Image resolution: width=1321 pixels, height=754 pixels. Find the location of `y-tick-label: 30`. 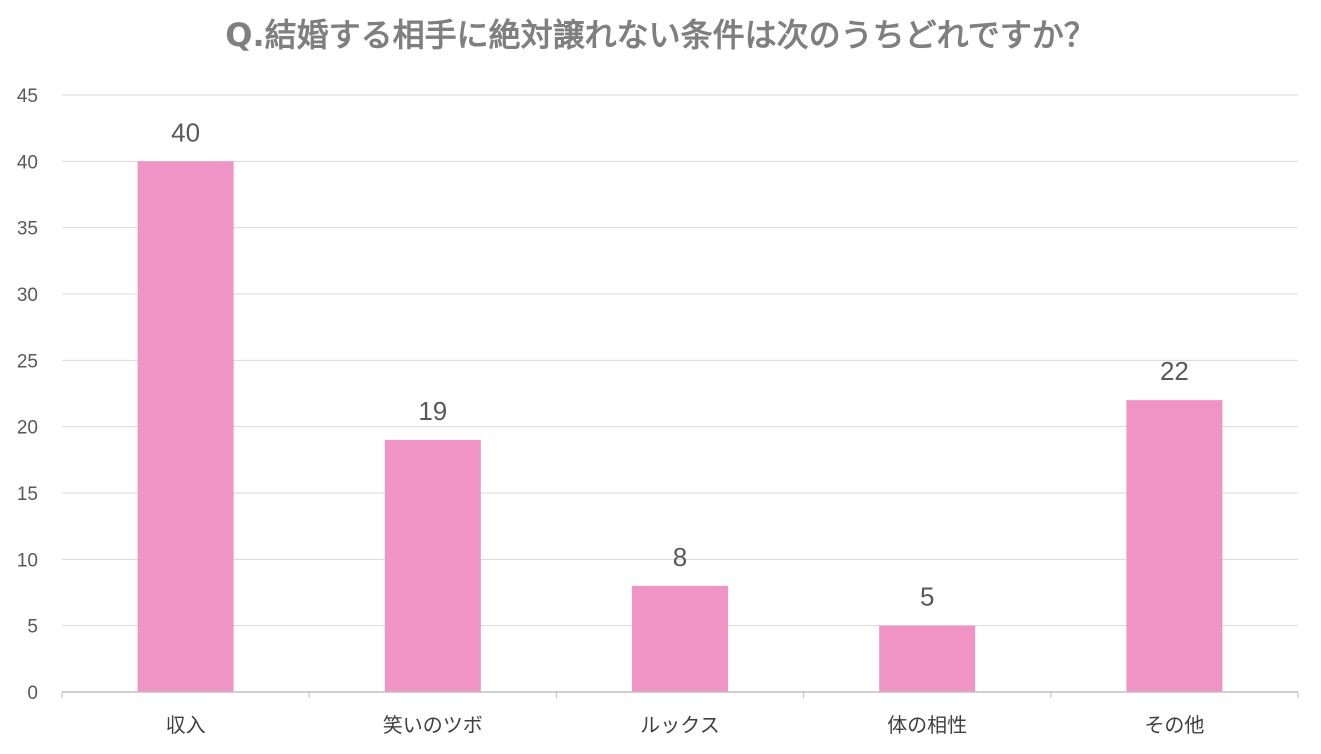

y-tick-label: 30 is located at coordinates (27, 295).